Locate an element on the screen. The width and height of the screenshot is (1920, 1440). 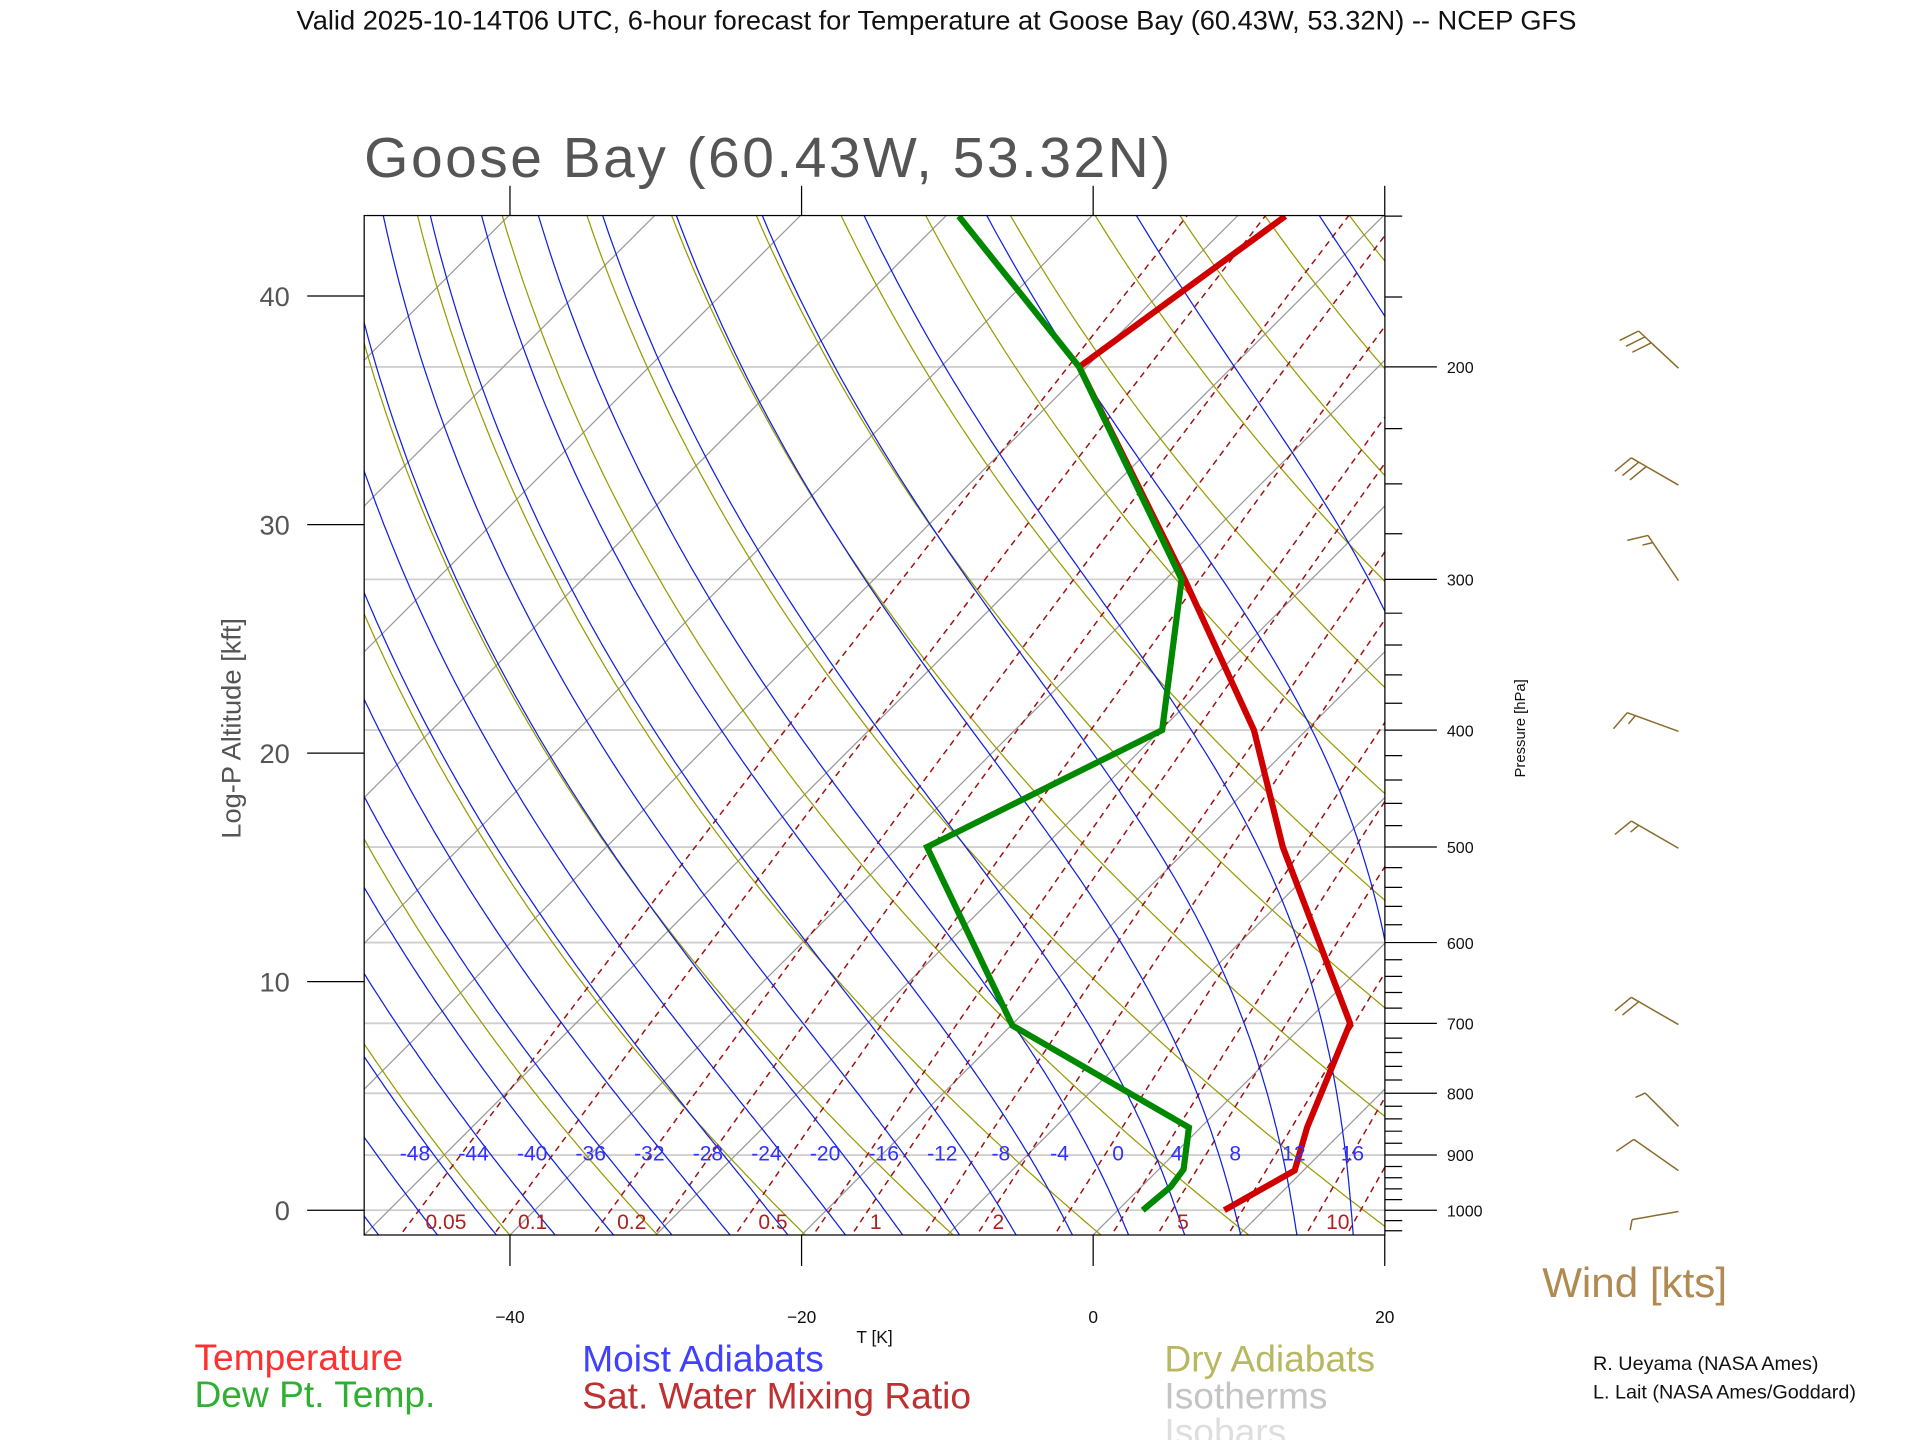
moist-adiabat-label: -12 is located at coordinates (942, 1154).